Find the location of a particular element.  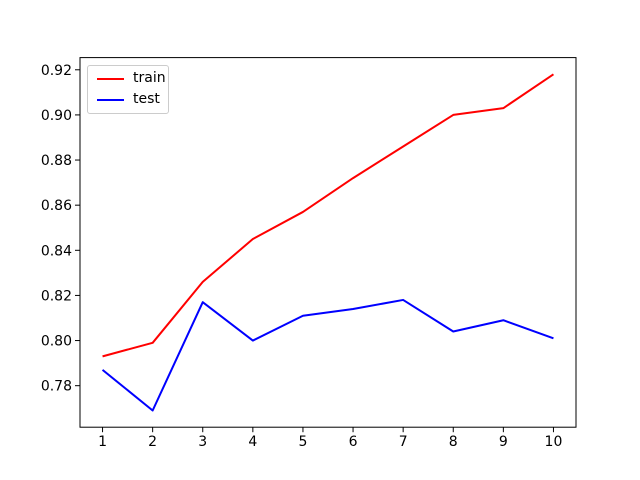

x-tick-label: 8 is located at coordinates (453, 442).